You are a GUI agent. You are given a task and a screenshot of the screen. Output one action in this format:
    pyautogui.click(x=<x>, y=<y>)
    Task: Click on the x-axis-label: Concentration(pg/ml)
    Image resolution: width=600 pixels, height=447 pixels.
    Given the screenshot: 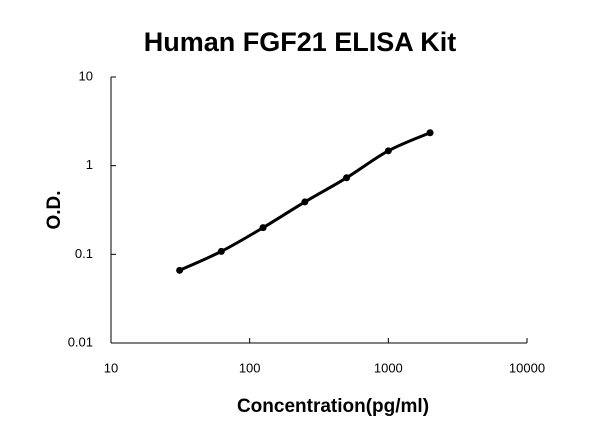 What is the action you would take?
    pyautogui.click(x=333, y=406)
    